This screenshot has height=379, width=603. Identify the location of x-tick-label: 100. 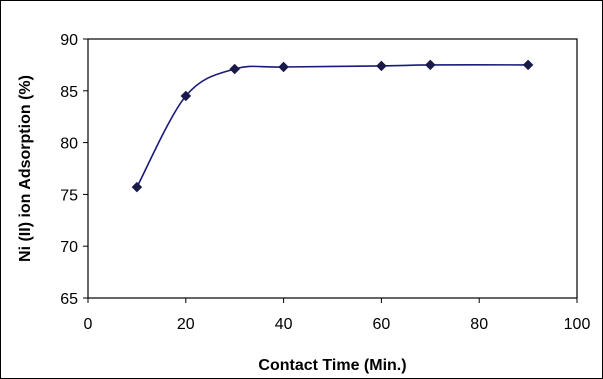
(577, 324).